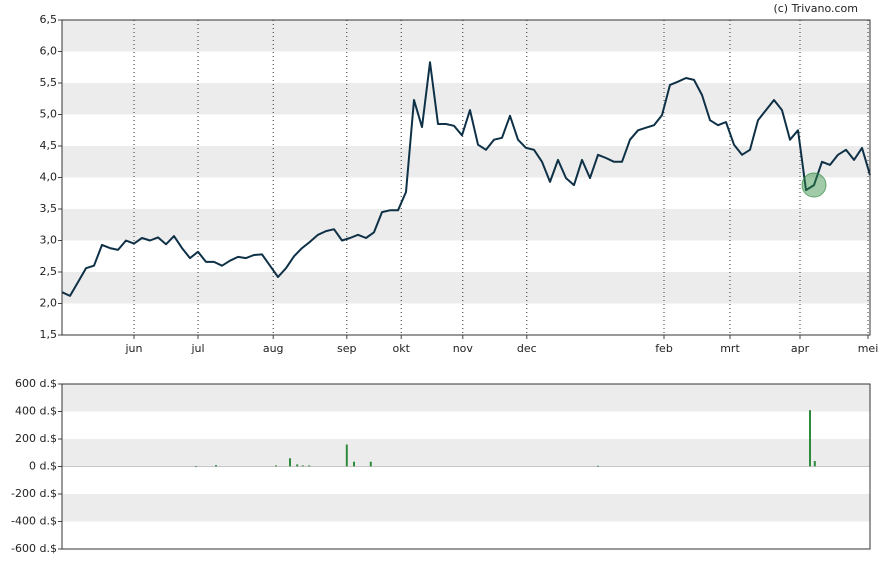  Describe the element at coordinates (49, 208) in the screenshot. I see `y-tick-label: 3,5` at that location.